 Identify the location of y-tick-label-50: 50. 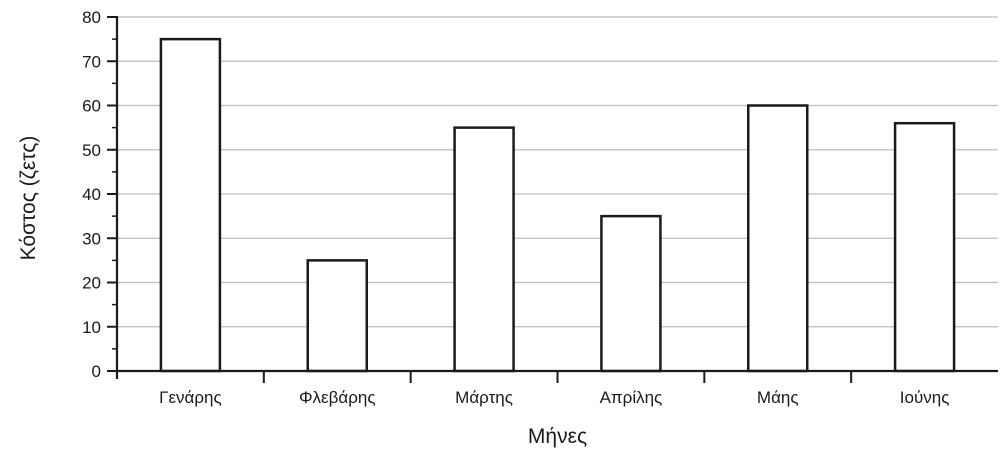
(91, 150).